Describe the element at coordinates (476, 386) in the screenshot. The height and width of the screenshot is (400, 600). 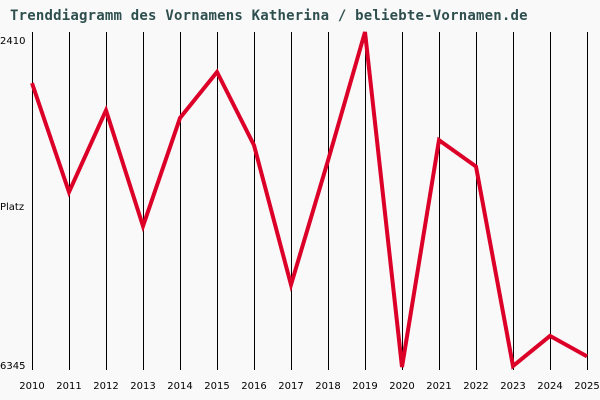
I see `x-tick-label: 2022` at that location.